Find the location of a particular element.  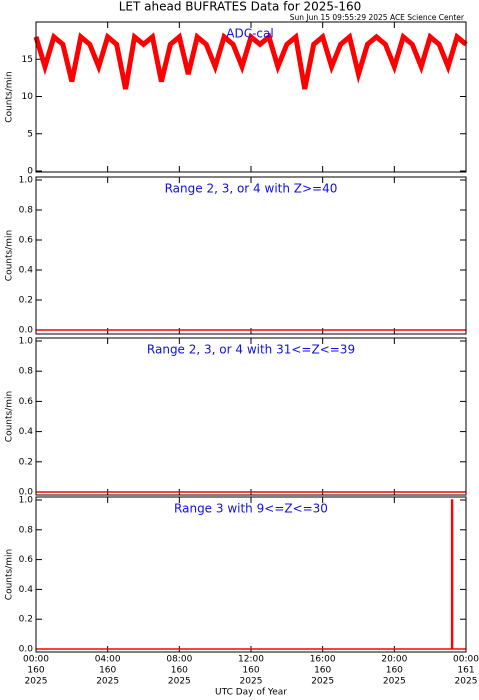

x-tick-label: 161 is located at coordinates (465, 671).